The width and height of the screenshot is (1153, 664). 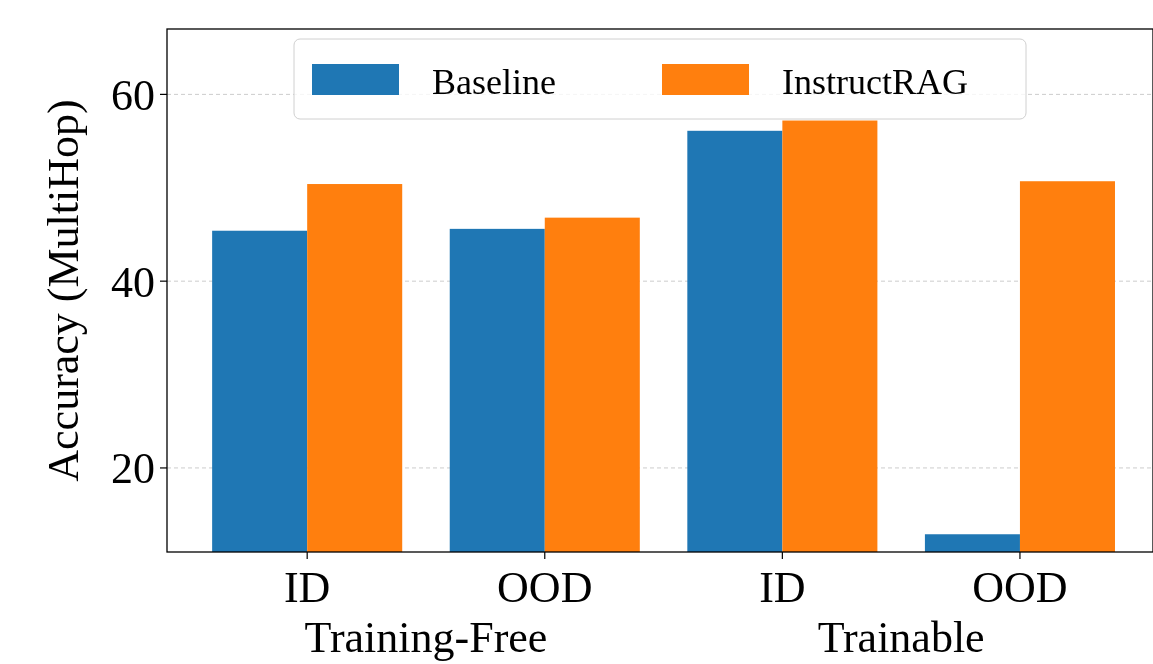 What do you see at coordinates (901, 637) in the screenshot?
I see `text: Trainable` at bounding box center [901, 637].